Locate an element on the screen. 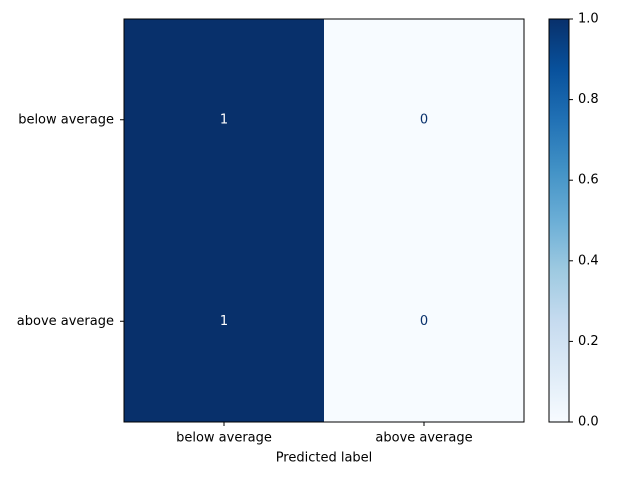 This screenshot has width=640, height=484. cell-value-label-r1-c1: 0 is located at coordinates (424, 321).